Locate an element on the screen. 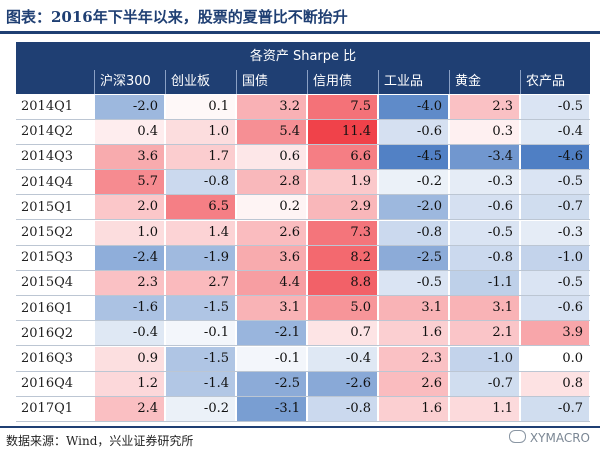 The width and height of the screenshot is (600, 452). heatmap-cell: 2.9 is located at coordinates (342, 207).